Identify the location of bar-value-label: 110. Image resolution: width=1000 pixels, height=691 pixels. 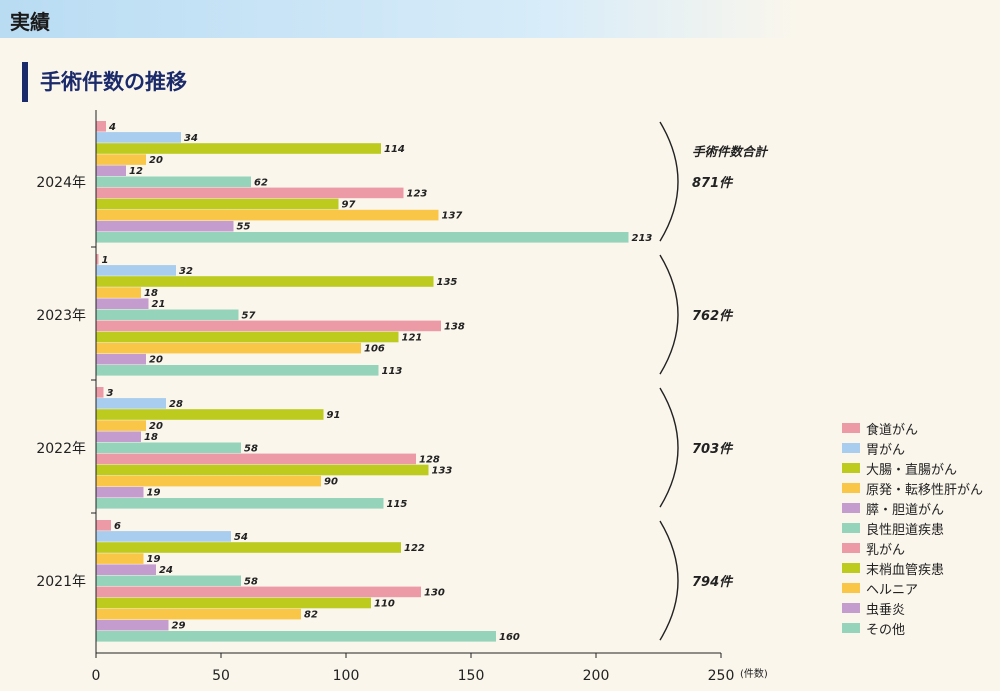
(384, 604).